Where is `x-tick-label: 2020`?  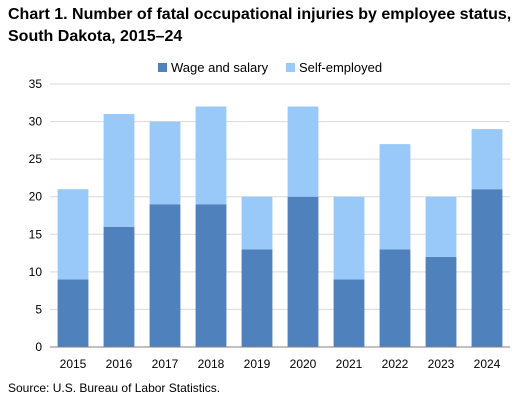 x-tick-label: 2020 is located at coordinates (303, 364).